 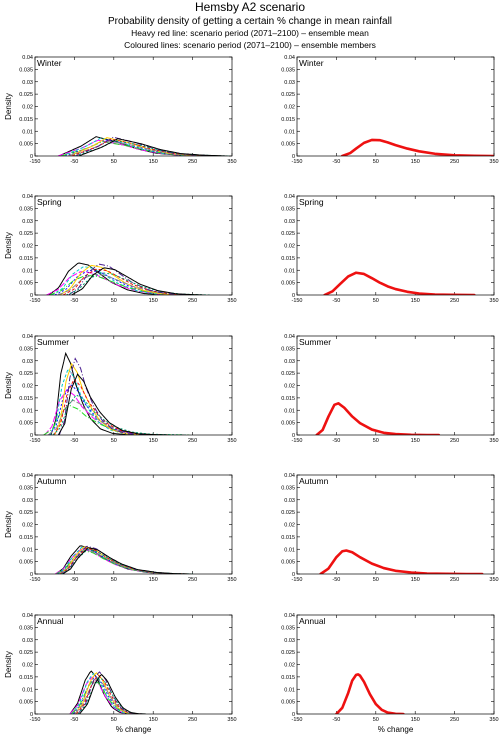 I want to click on figure-title: Hemsby A2 scenario, so click(x=250, y=7).